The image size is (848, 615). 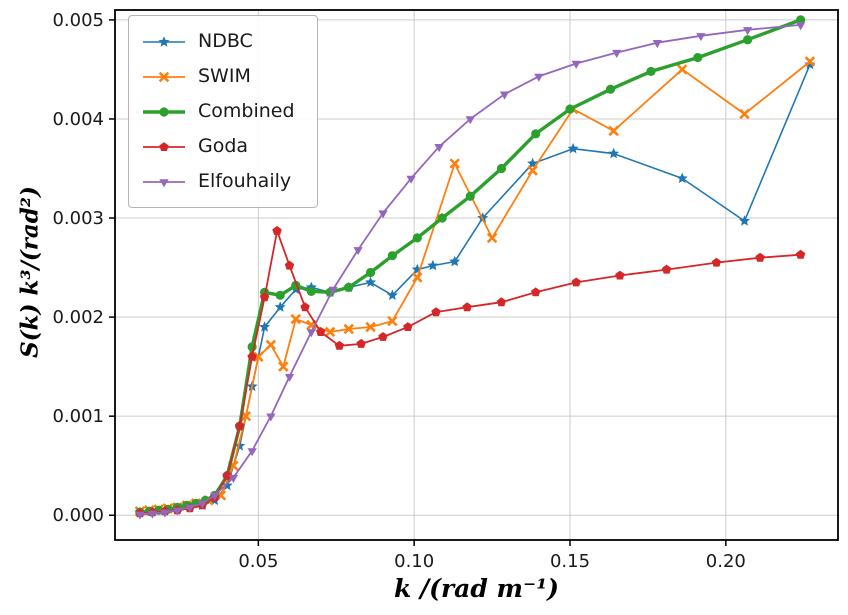 What do you see at coordinates (726, 561) in the screenshot?
I see `x-tick-label: 0.20` at bounding box center [726, 561].